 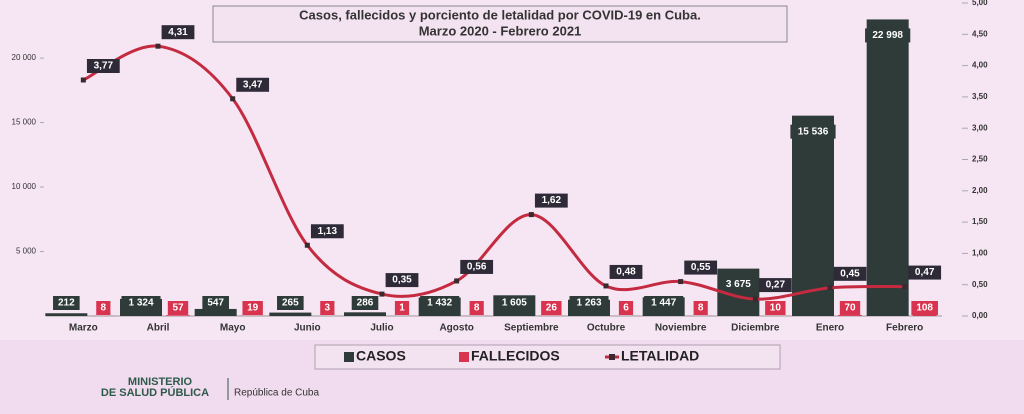 I want to click on data-label: 0,56, so click(x=477, y=267).